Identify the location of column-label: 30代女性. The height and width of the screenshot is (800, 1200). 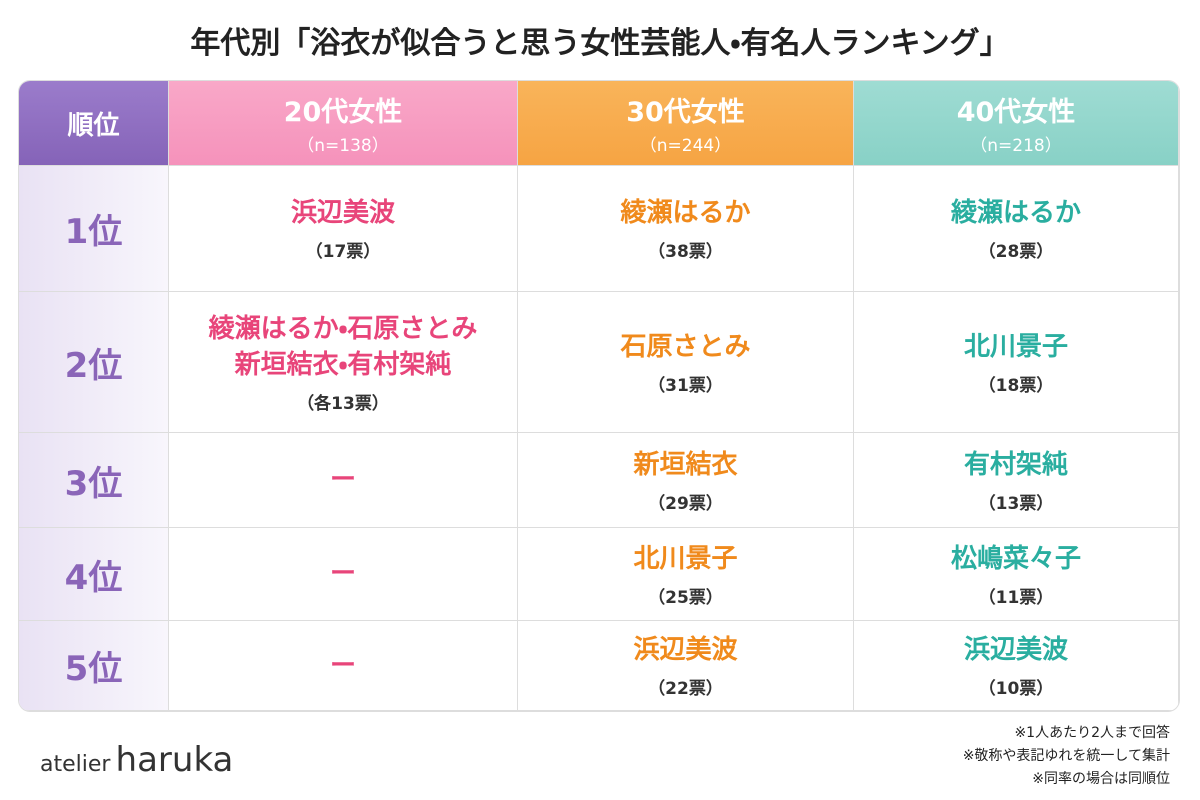
(685, 112).